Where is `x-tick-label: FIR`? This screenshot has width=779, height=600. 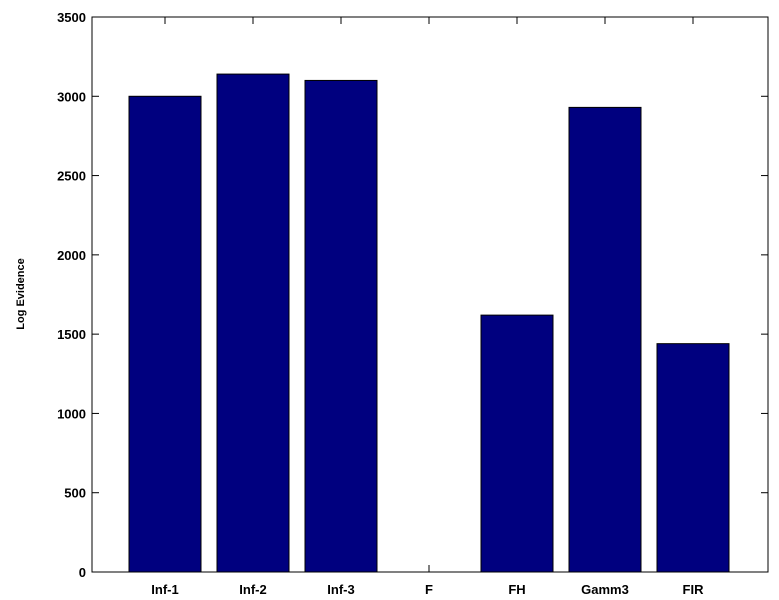 x-tick-label: FIR is located at coordinates (694, 589).